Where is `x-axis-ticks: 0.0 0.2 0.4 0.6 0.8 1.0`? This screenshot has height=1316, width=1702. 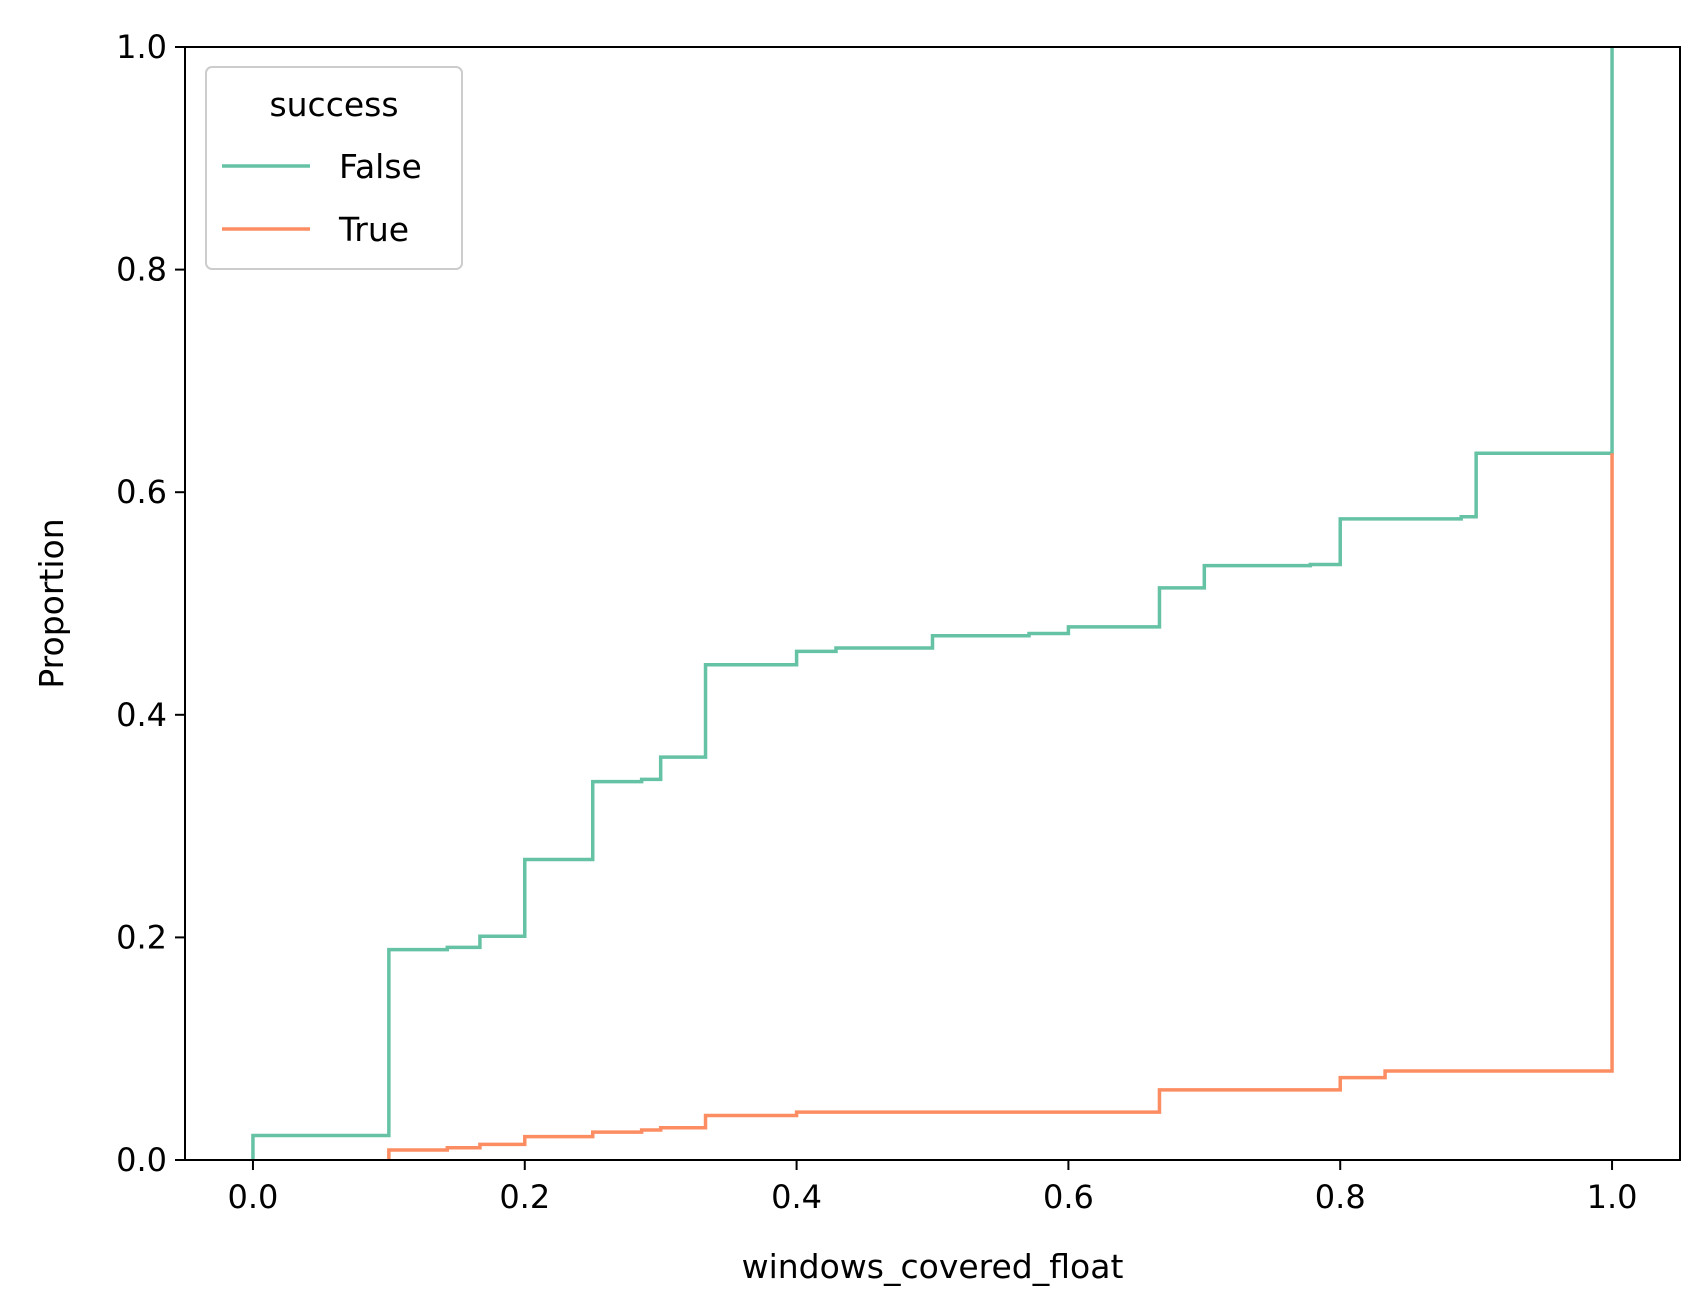 x-axis-ticks: 0.0 0.2 0.4 0.6 0.8 1.0 is located at coordinates (933, 1188).